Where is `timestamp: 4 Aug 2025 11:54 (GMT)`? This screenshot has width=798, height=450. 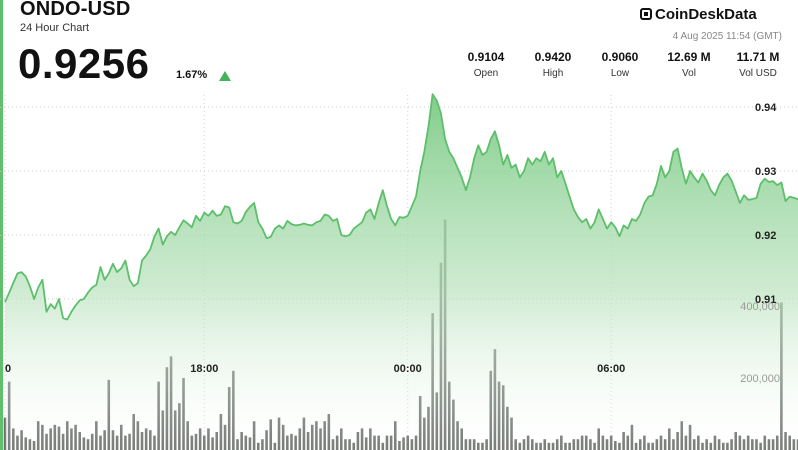
timestamp: 4 Aug 2025 11:54 (GMT) is located at coordinates (727, 36).